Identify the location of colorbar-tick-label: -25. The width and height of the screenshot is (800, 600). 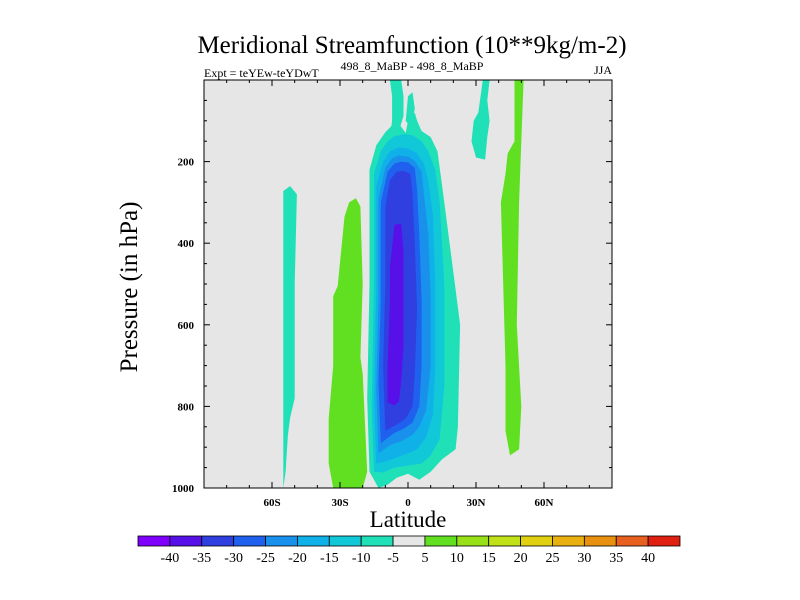
(265, 558).